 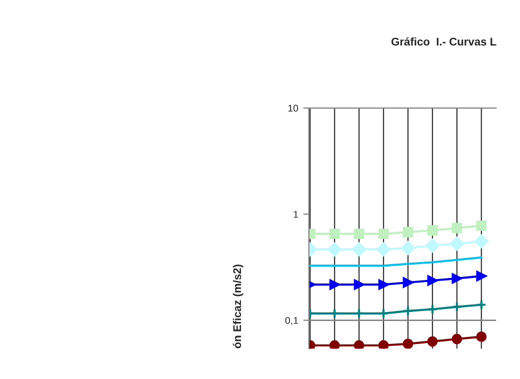 What do you see at coordinates (296, 214) in the screenshot?
I see `y-tick-label: 1` at bounding box center [296, 214].